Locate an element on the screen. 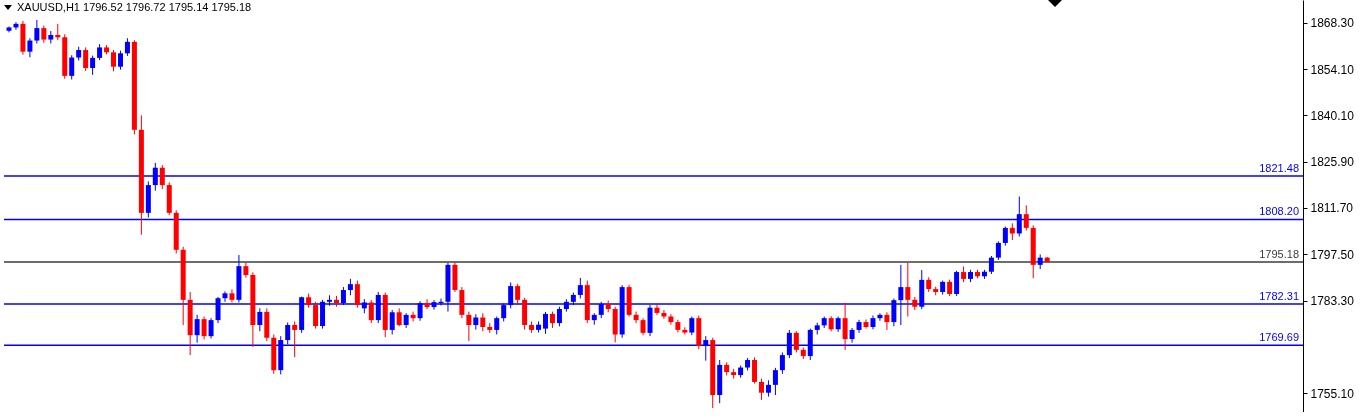 The image size is (1371, 420). ref-line-label: 1769.69 is located at coordinates (1279, 337).